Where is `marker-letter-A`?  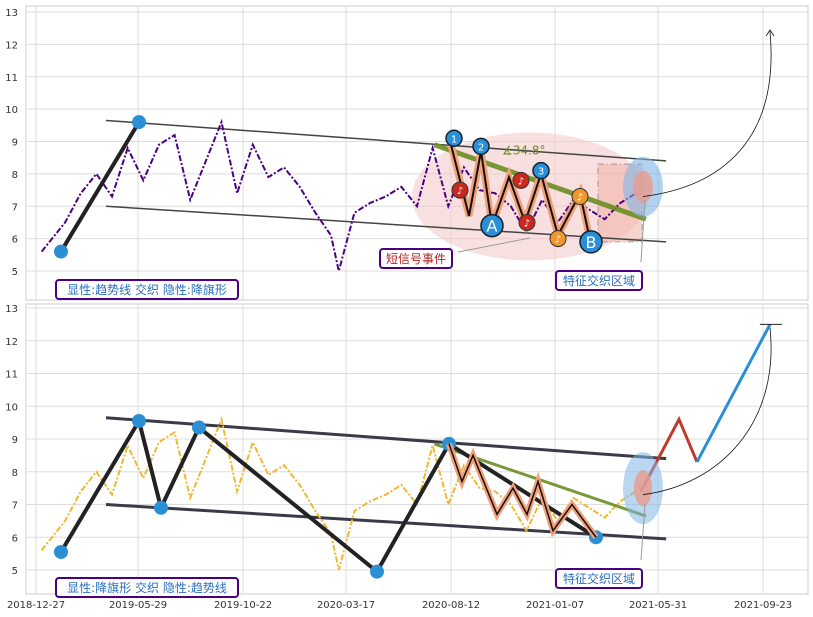
marker-letter-A is located at coordinates (492, 225).